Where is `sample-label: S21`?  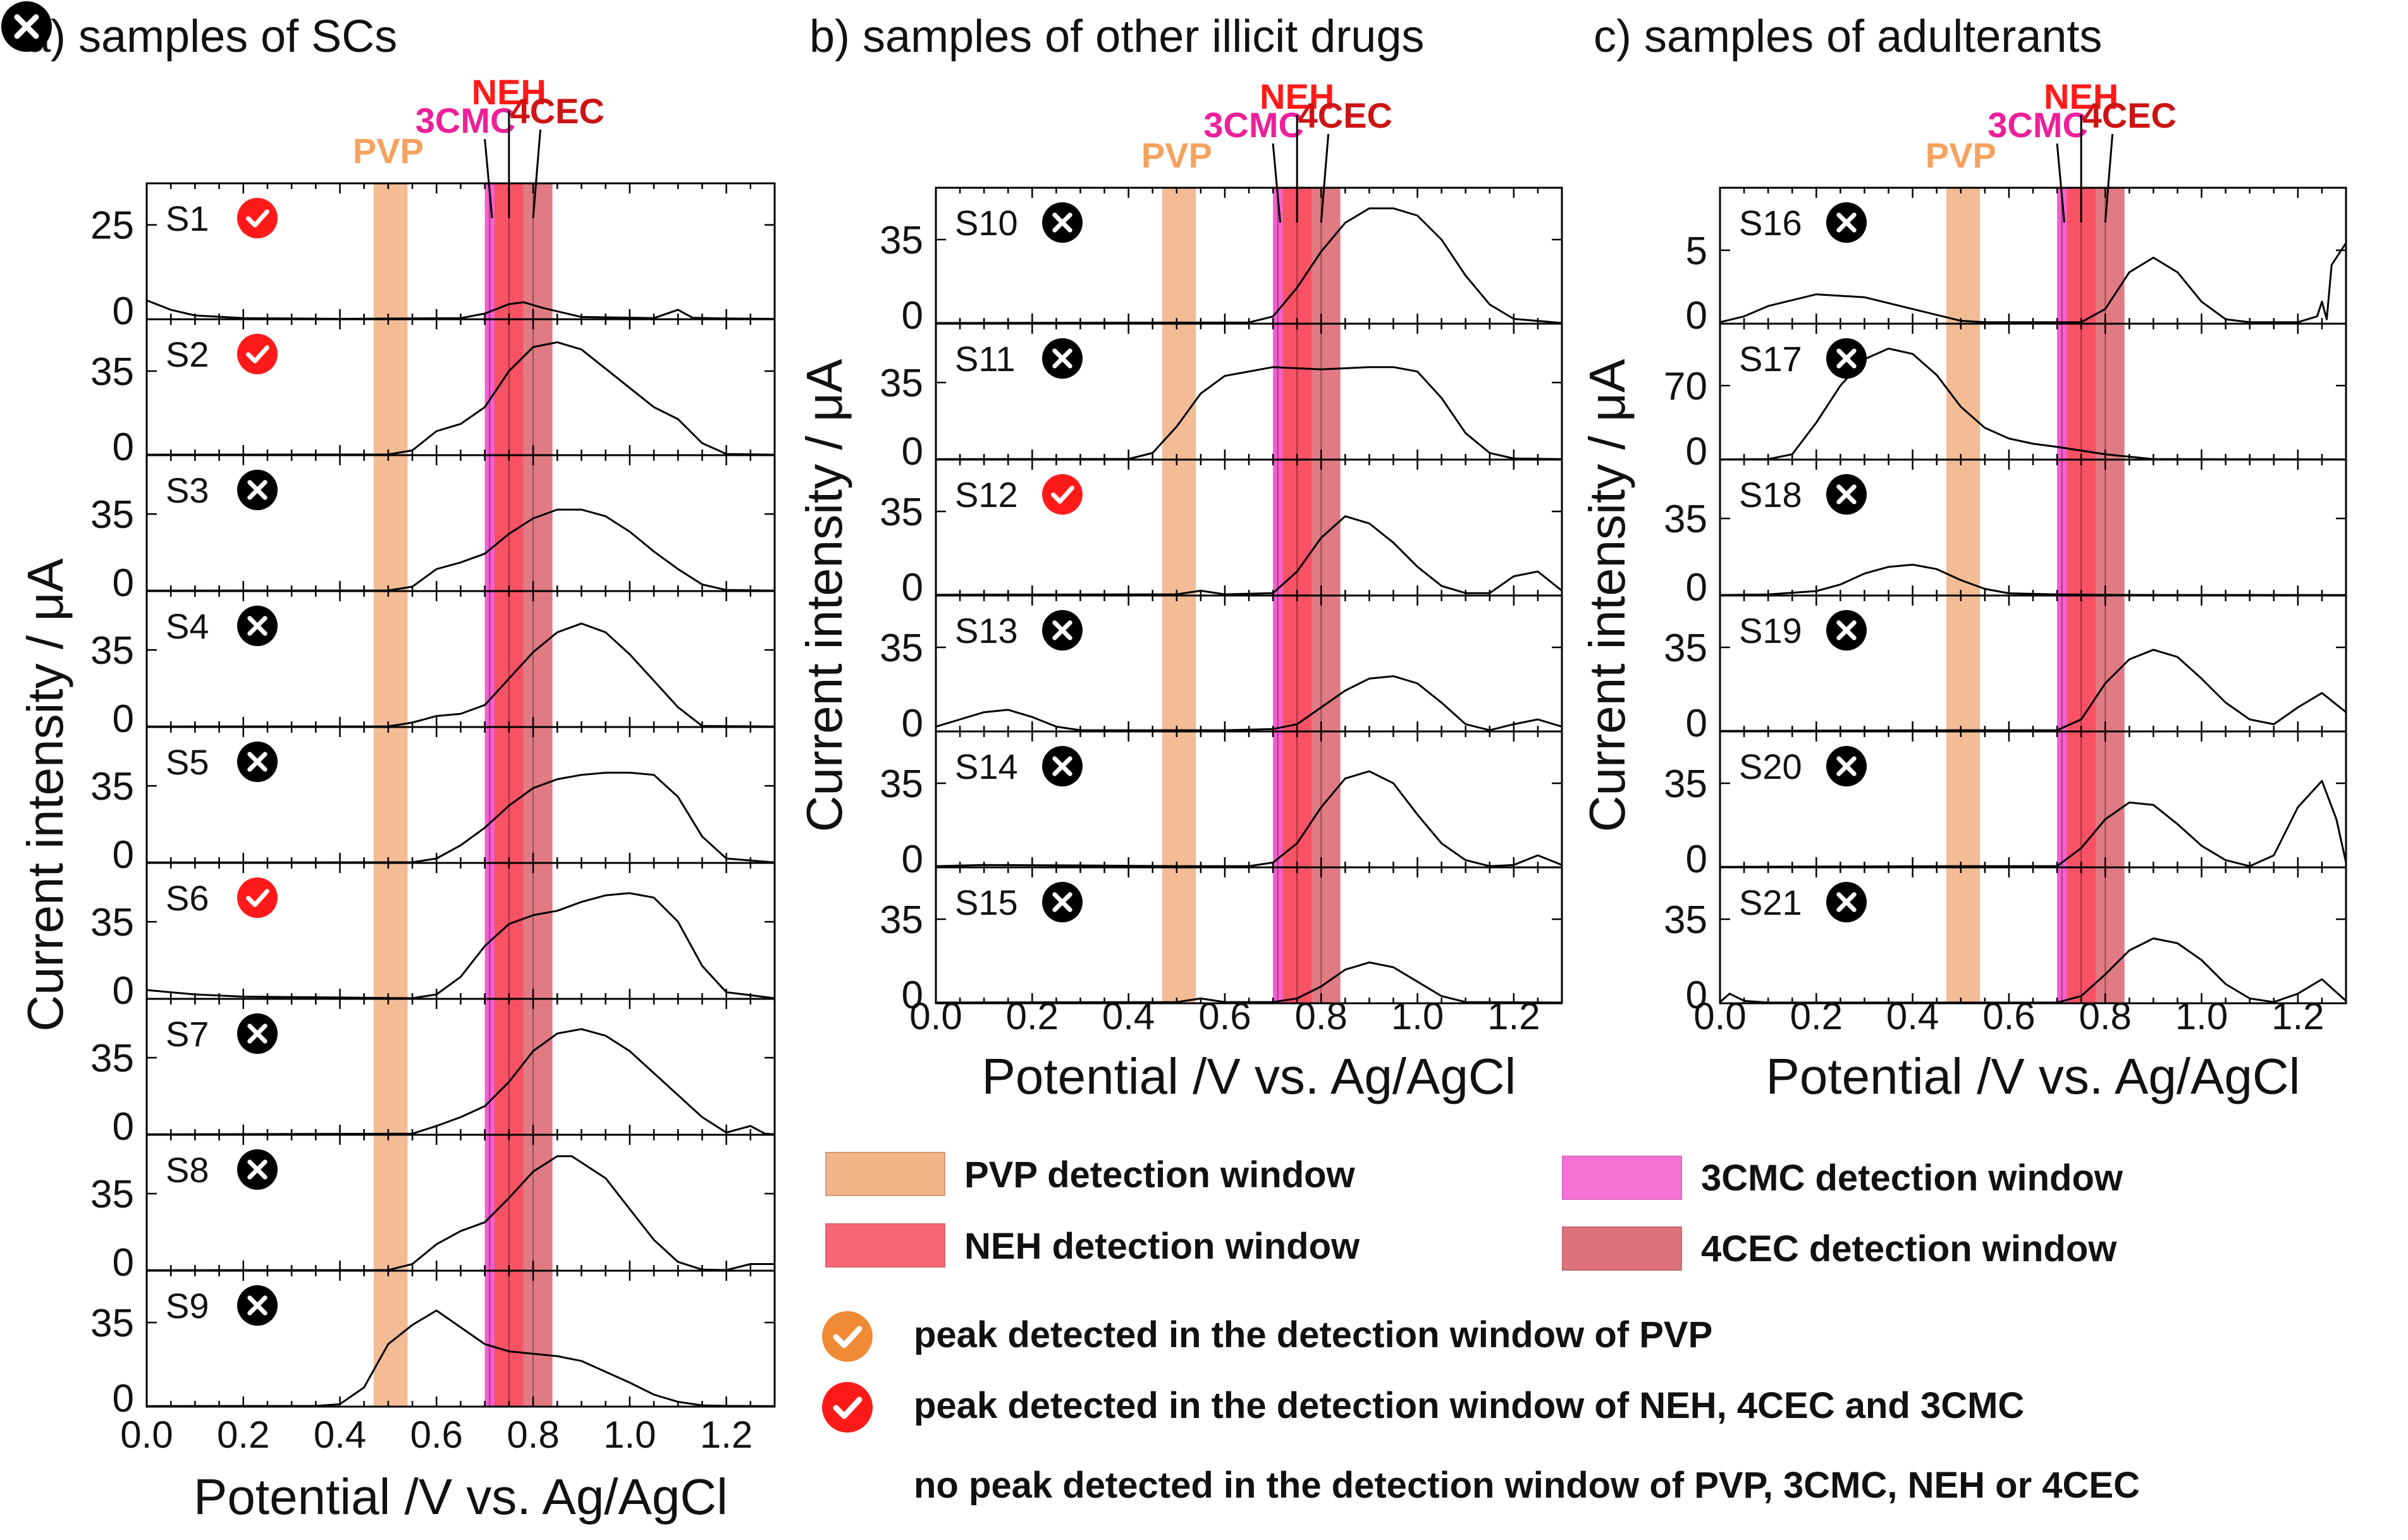
sample-label: S21 is located at coordinates (1770, 902).